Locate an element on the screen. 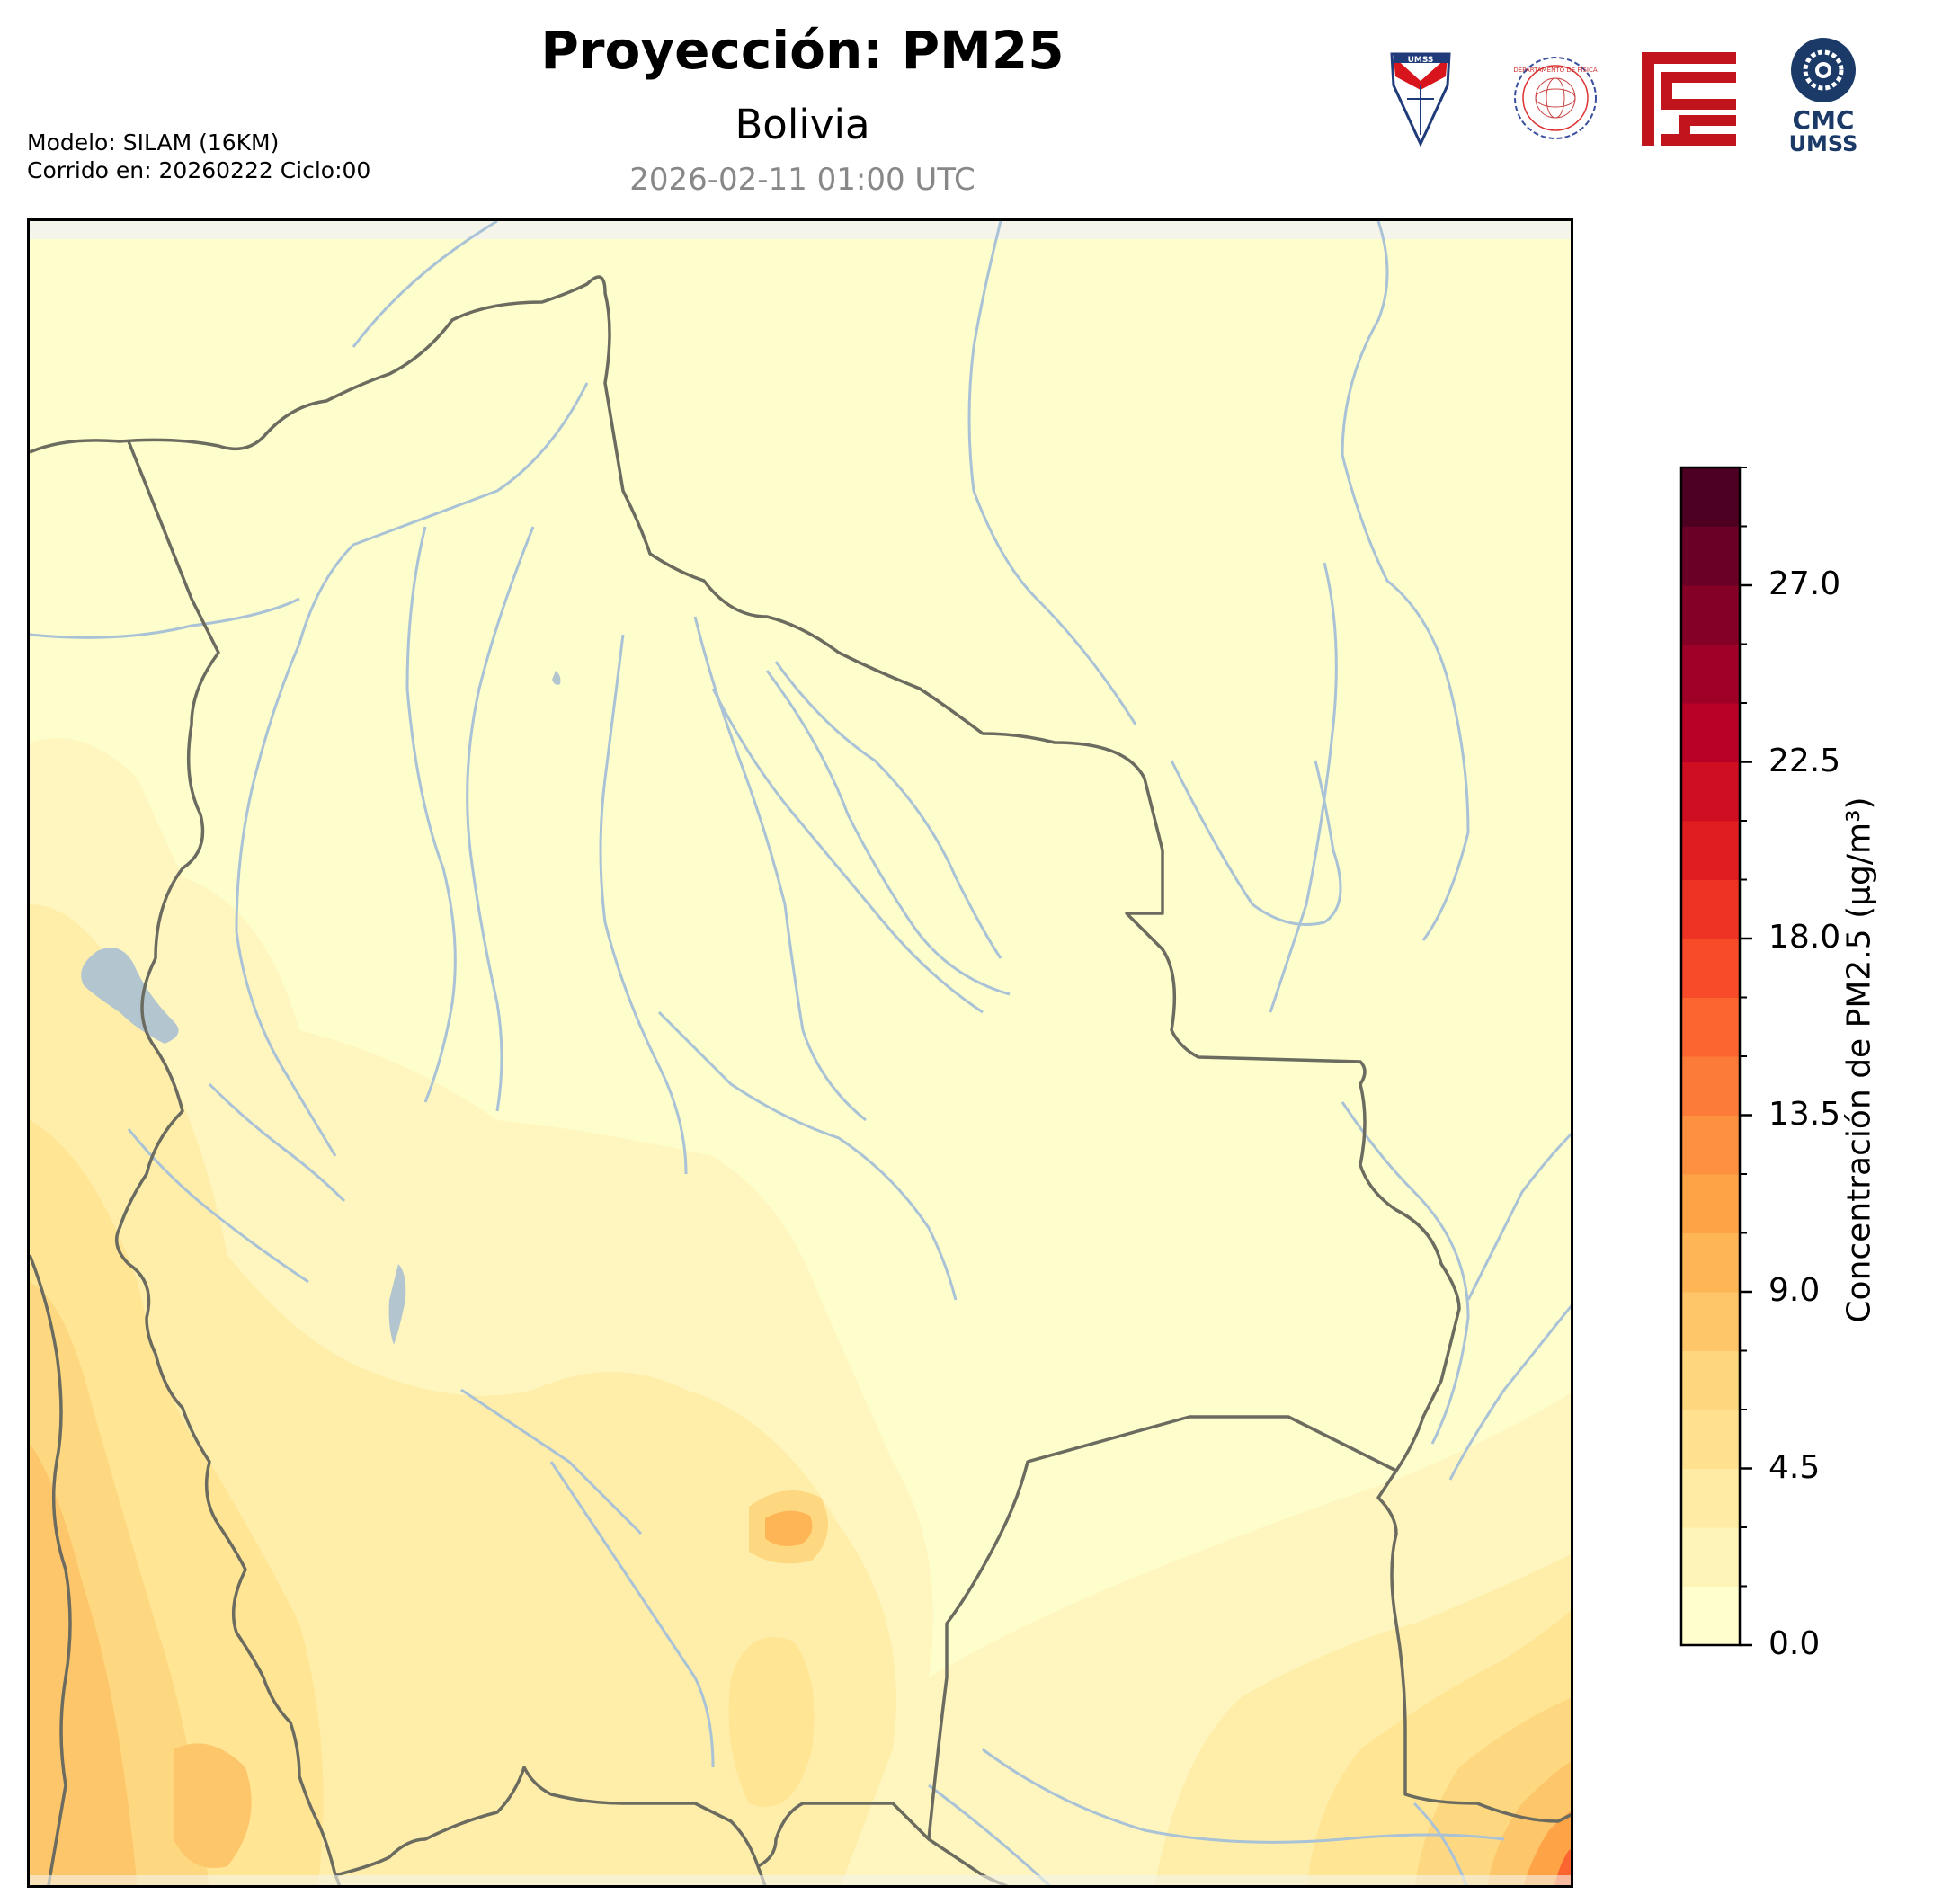  run-info-line: Corrido en: 20260222 Ciclo:00 is located at coordinates (199, 170).